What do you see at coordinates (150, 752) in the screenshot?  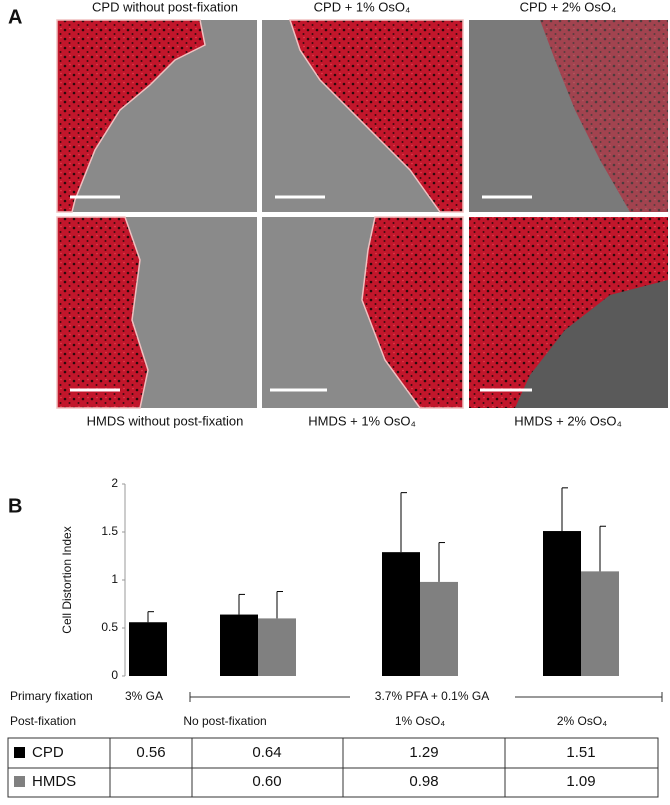 I see `table-value: 0.56` at bounding box center [150, 752].